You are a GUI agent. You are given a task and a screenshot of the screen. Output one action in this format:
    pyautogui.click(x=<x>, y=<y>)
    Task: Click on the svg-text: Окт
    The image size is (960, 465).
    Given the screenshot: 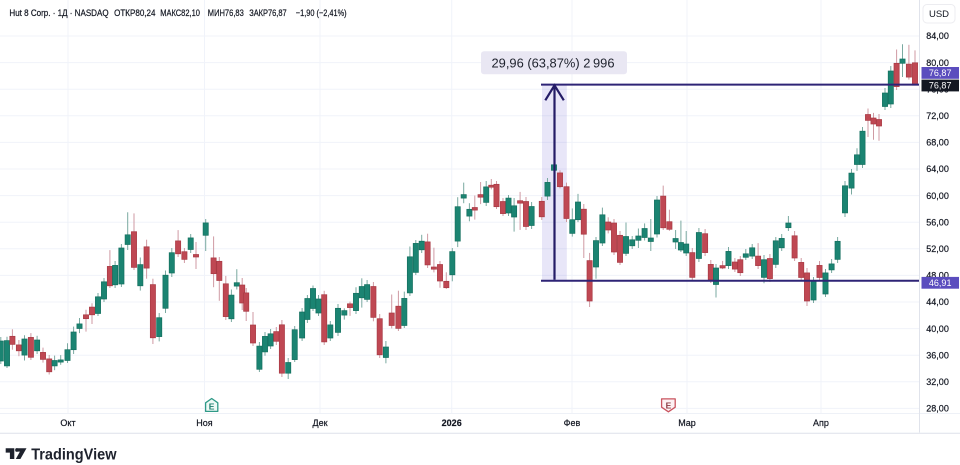 What is the action you would take?
    pyautogui.click(x=67, y=423)
    